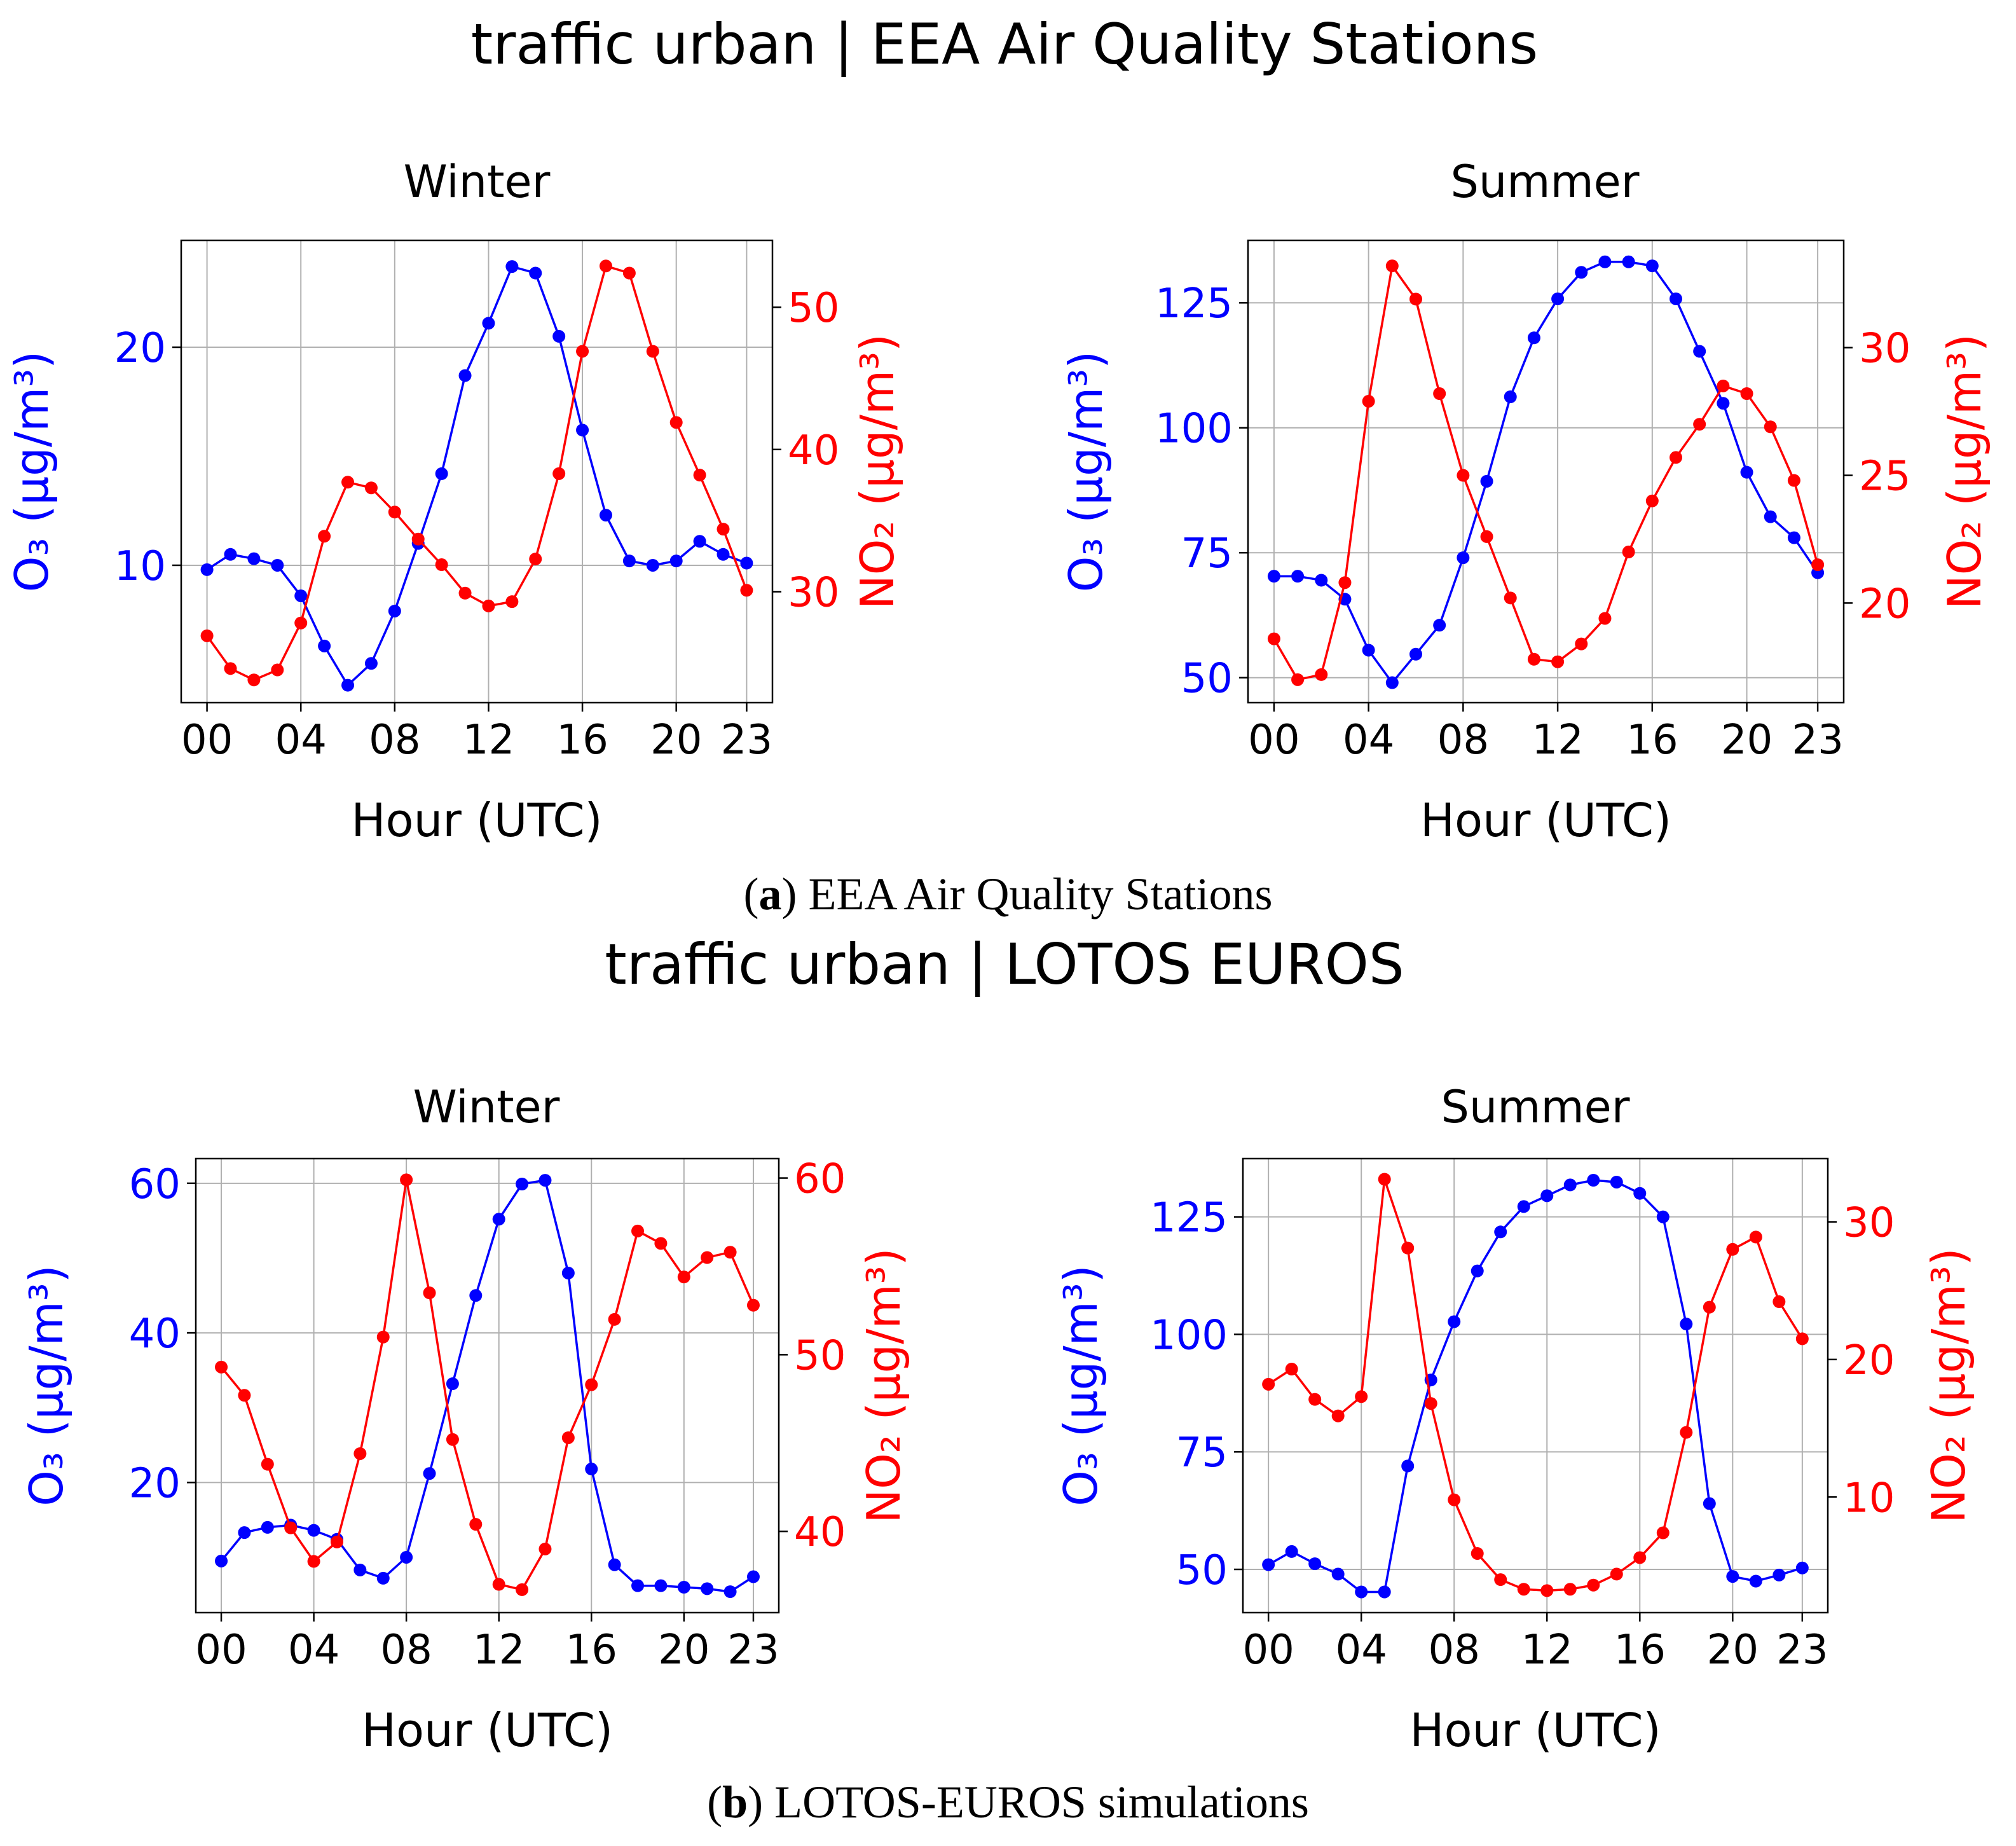 The image size is (2016, 1846). I want to click on series-line-no2, so click(1536, 1385).